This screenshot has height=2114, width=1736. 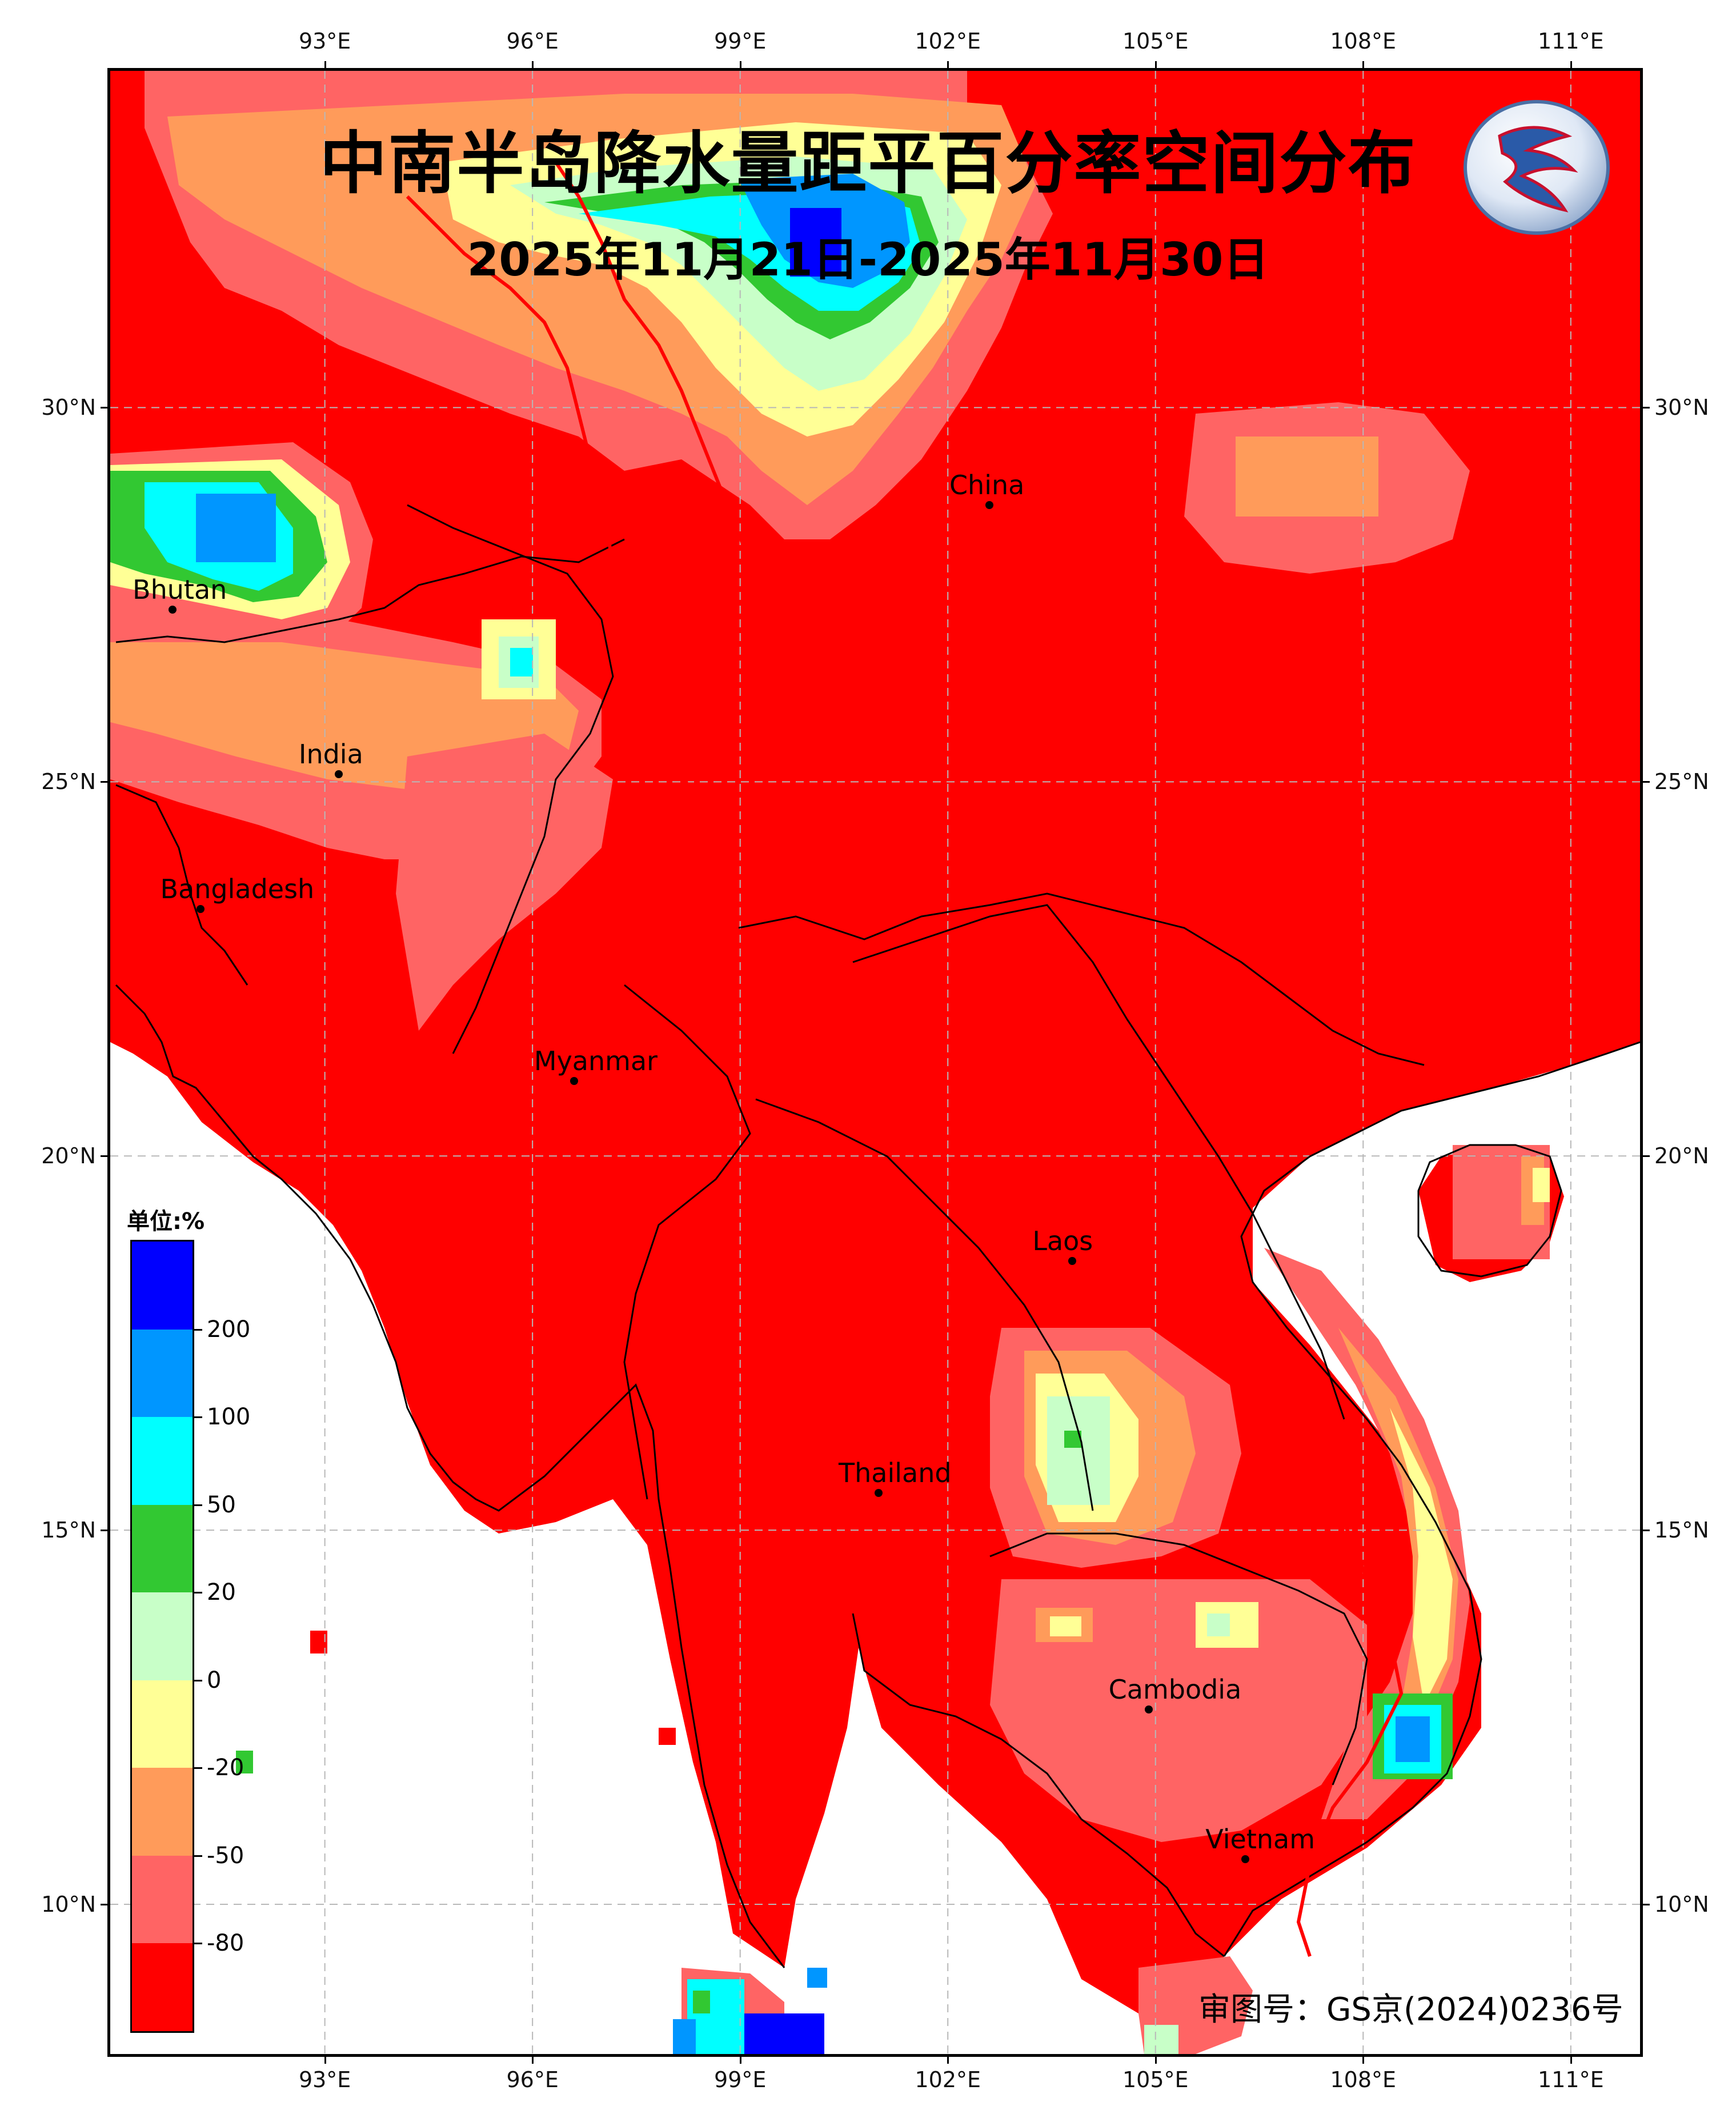 I want to click on lat-tick-left: 25°N, so click(x=68, y=782).